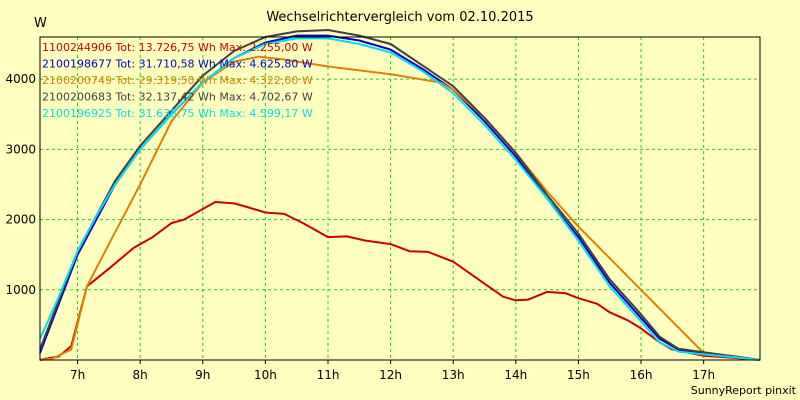 The width and height of the screenshot is (800, 400). What do you see at coordinates (390, 375) in the screenshot?
I see `x-tick-label: 12h` at bounding box center [390, 375].